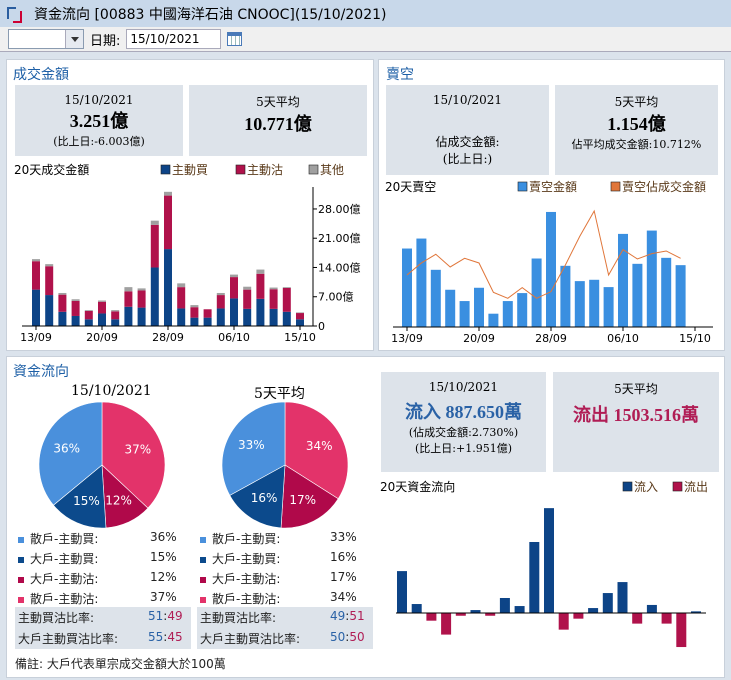  What do you see at coordinates (14, 14) in the screenshot?
I see `app-icon` at bounding box center [14, 14].